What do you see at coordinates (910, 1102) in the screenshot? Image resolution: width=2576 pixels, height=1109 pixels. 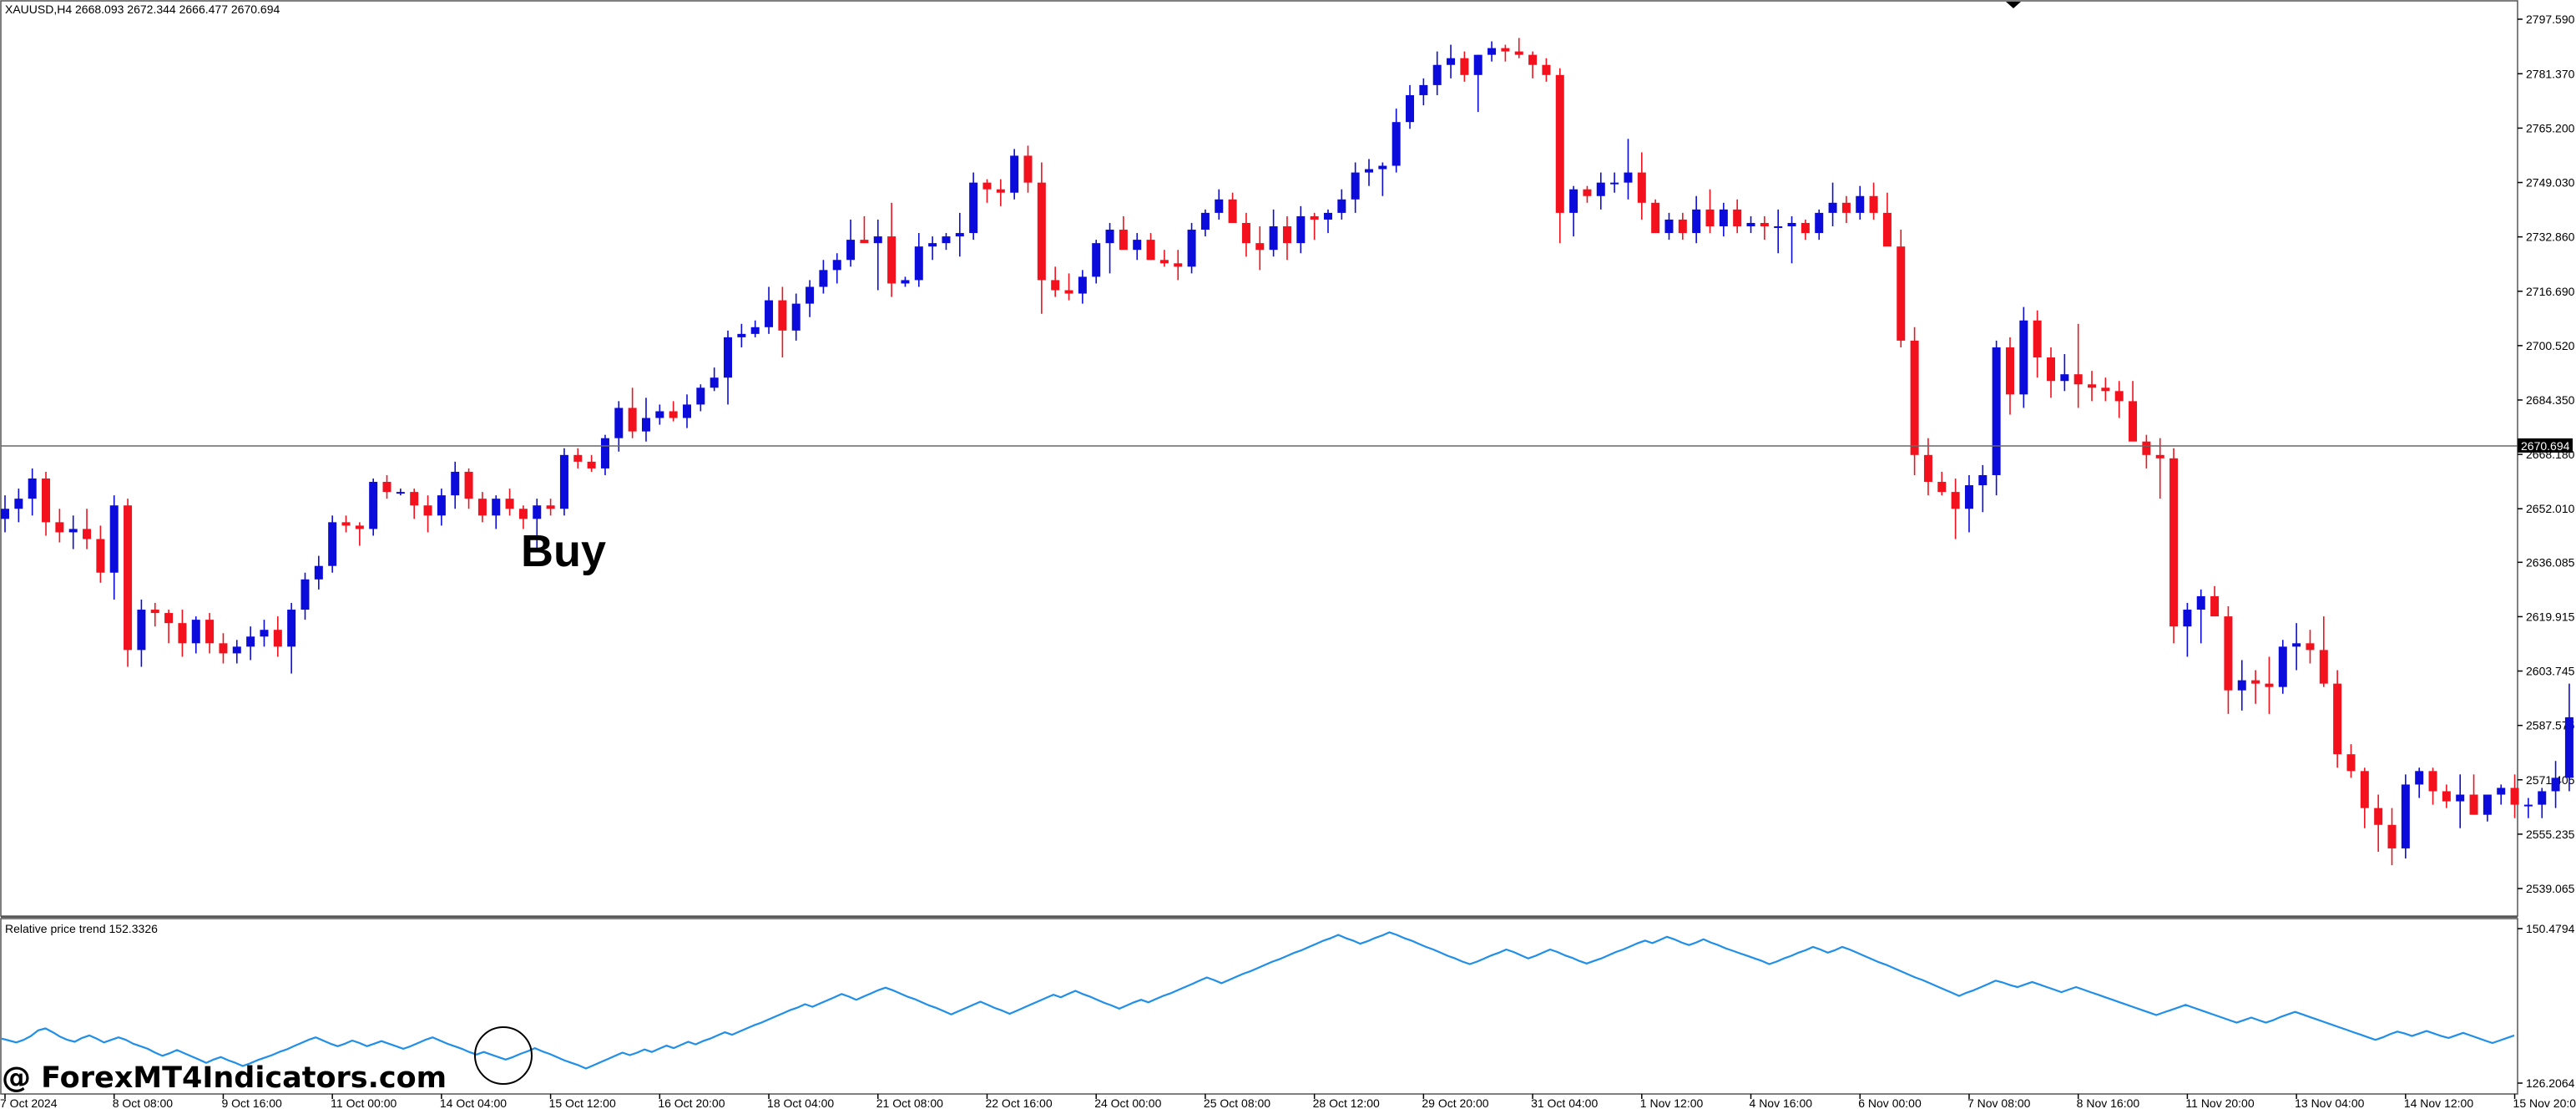 I see `time-tick-label: 21 Oct 08:00` at bounding box center [910, 1102].